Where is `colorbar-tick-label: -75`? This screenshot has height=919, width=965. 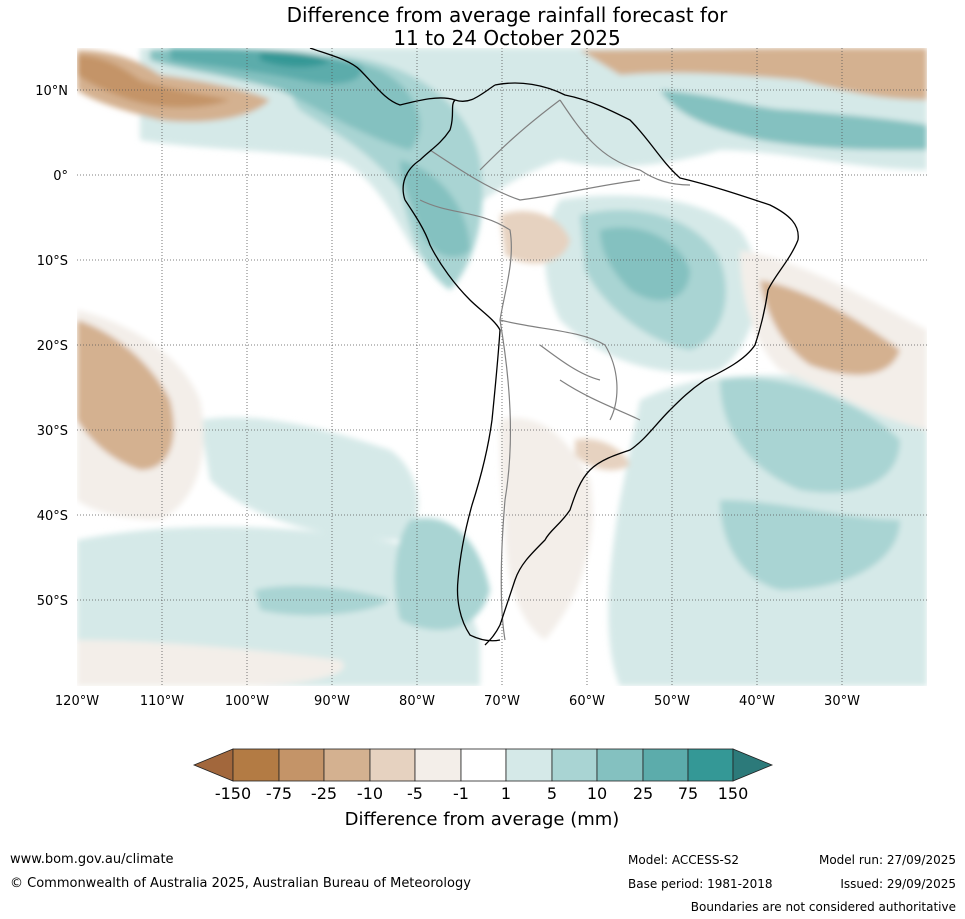 colorbar-tick-label: -75 is located at coordinates (279, 793).